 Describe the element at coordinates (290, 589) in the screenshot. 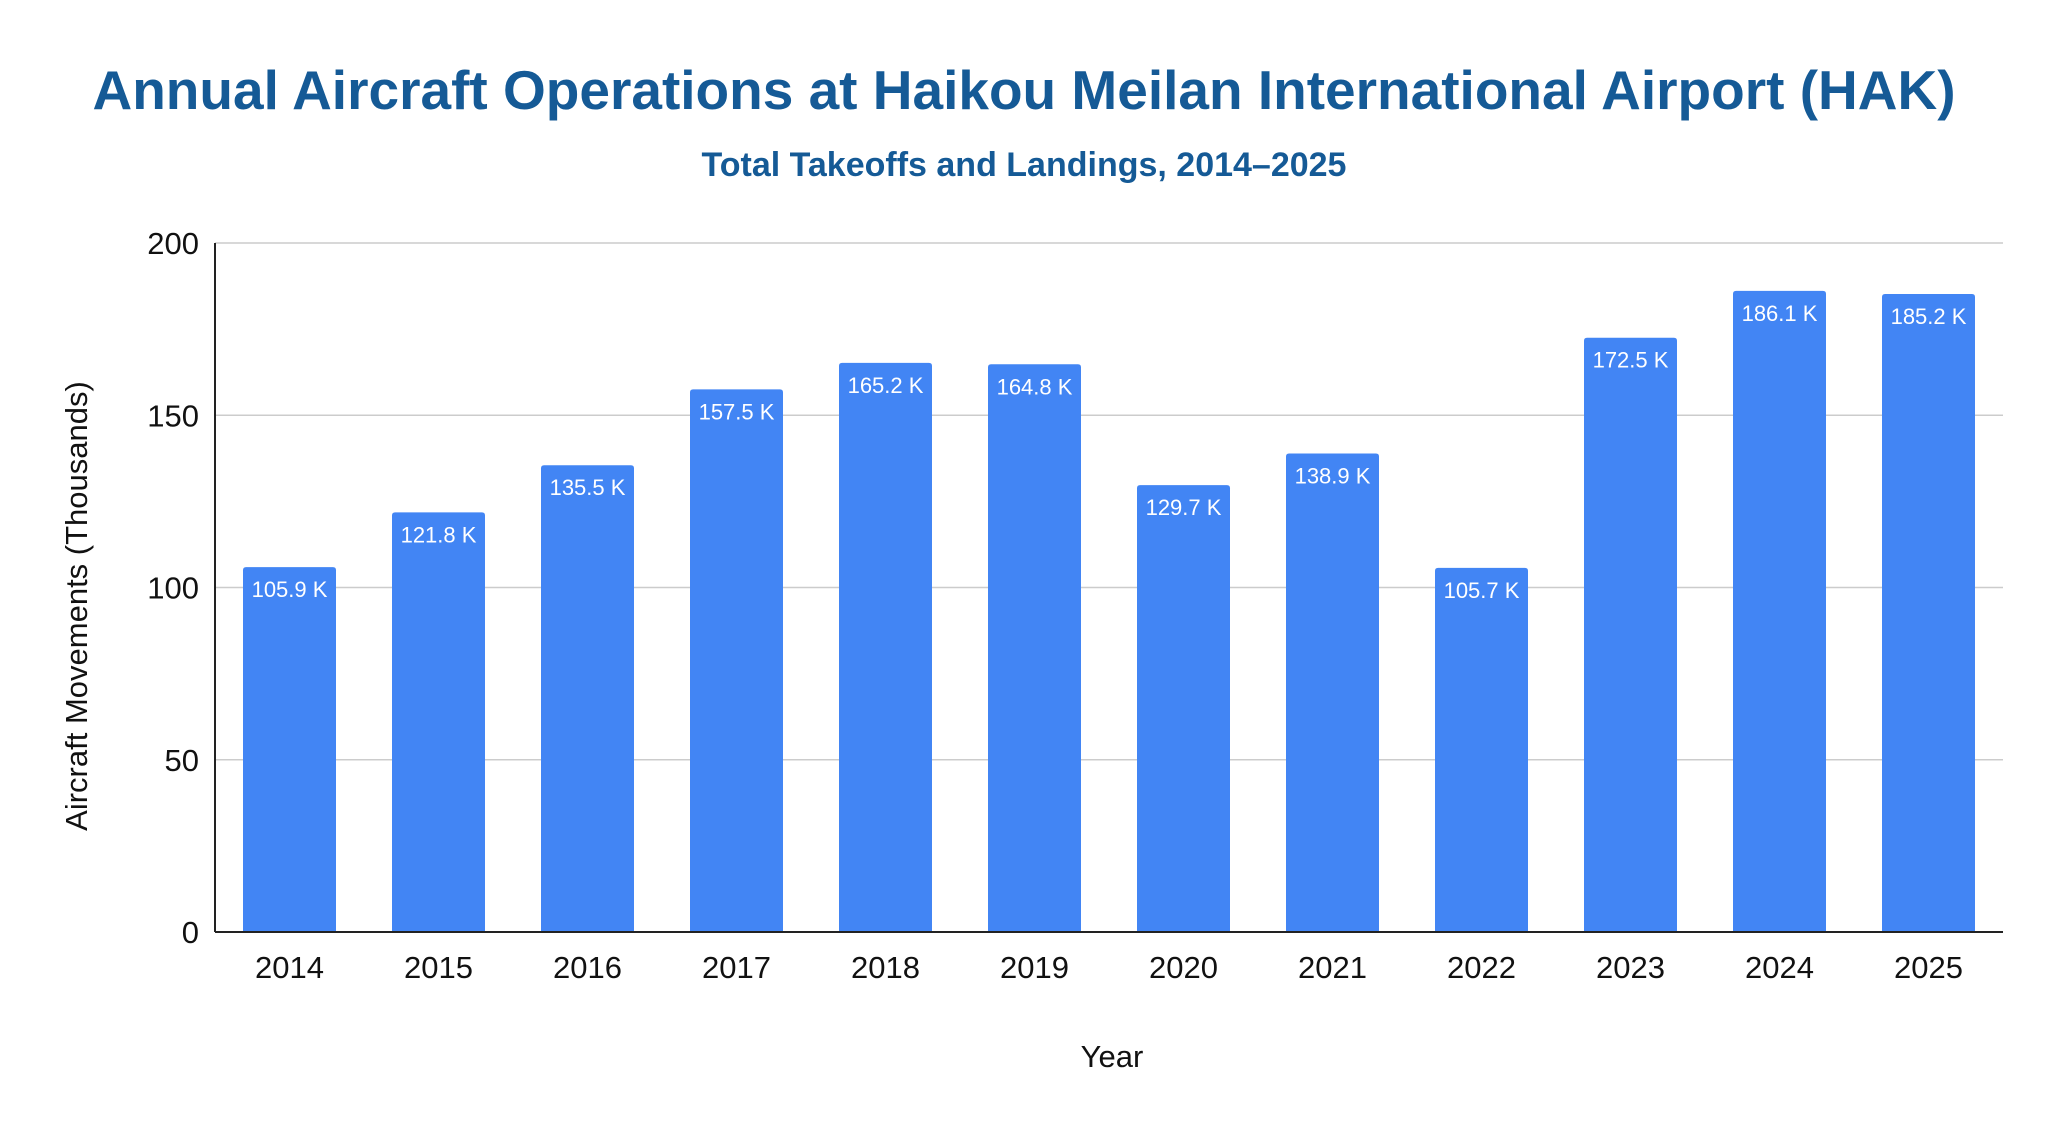

I see `data-label-2014: 105.9 K` at that location.